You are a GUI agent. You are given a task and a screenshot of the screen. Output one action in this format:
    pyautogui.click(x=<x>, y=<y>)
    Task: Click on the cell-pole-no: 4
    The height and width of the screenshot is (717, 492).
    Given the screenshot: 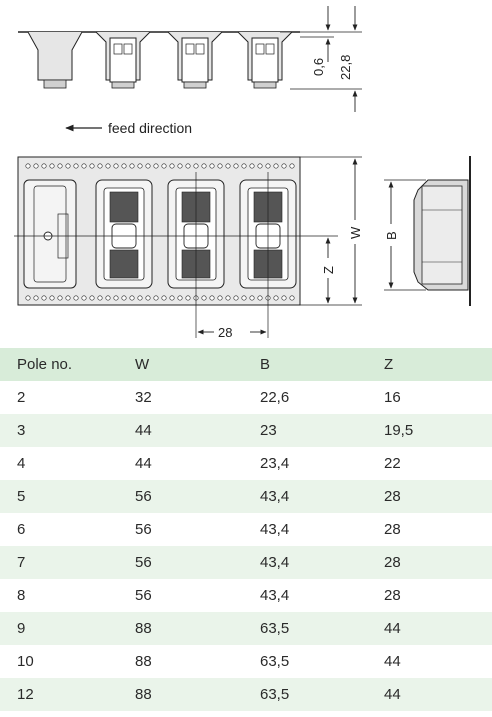 What is the action you would take?
    pyautogui.click(x=21, y=463)
    